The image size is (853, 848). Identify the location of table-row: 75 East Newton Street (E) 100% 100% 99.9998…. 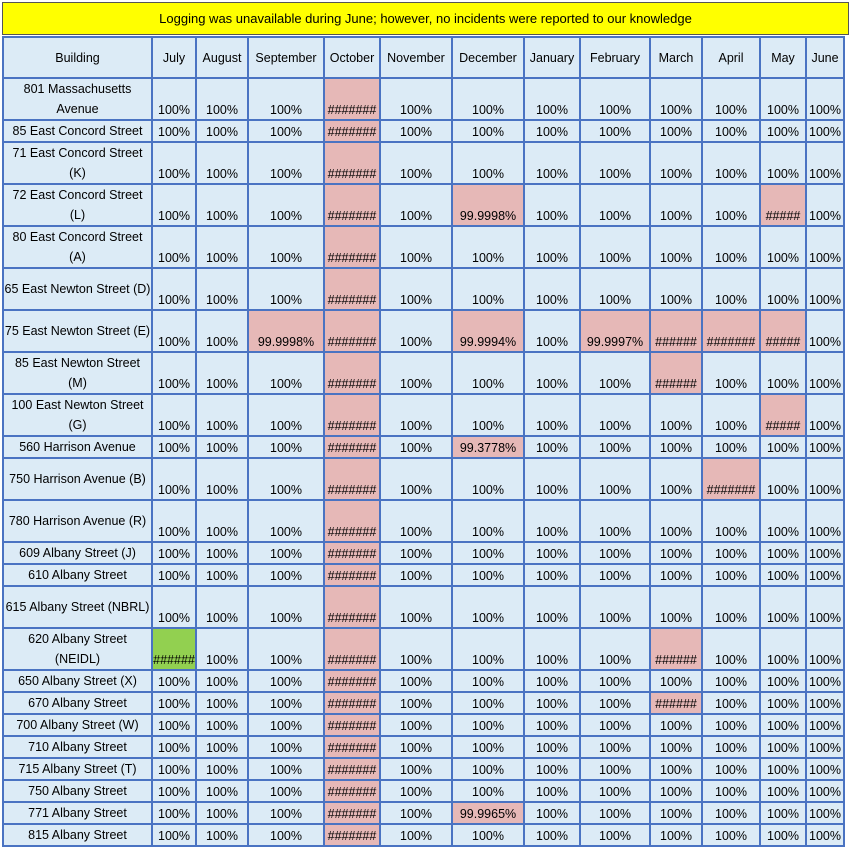
(423, 331).